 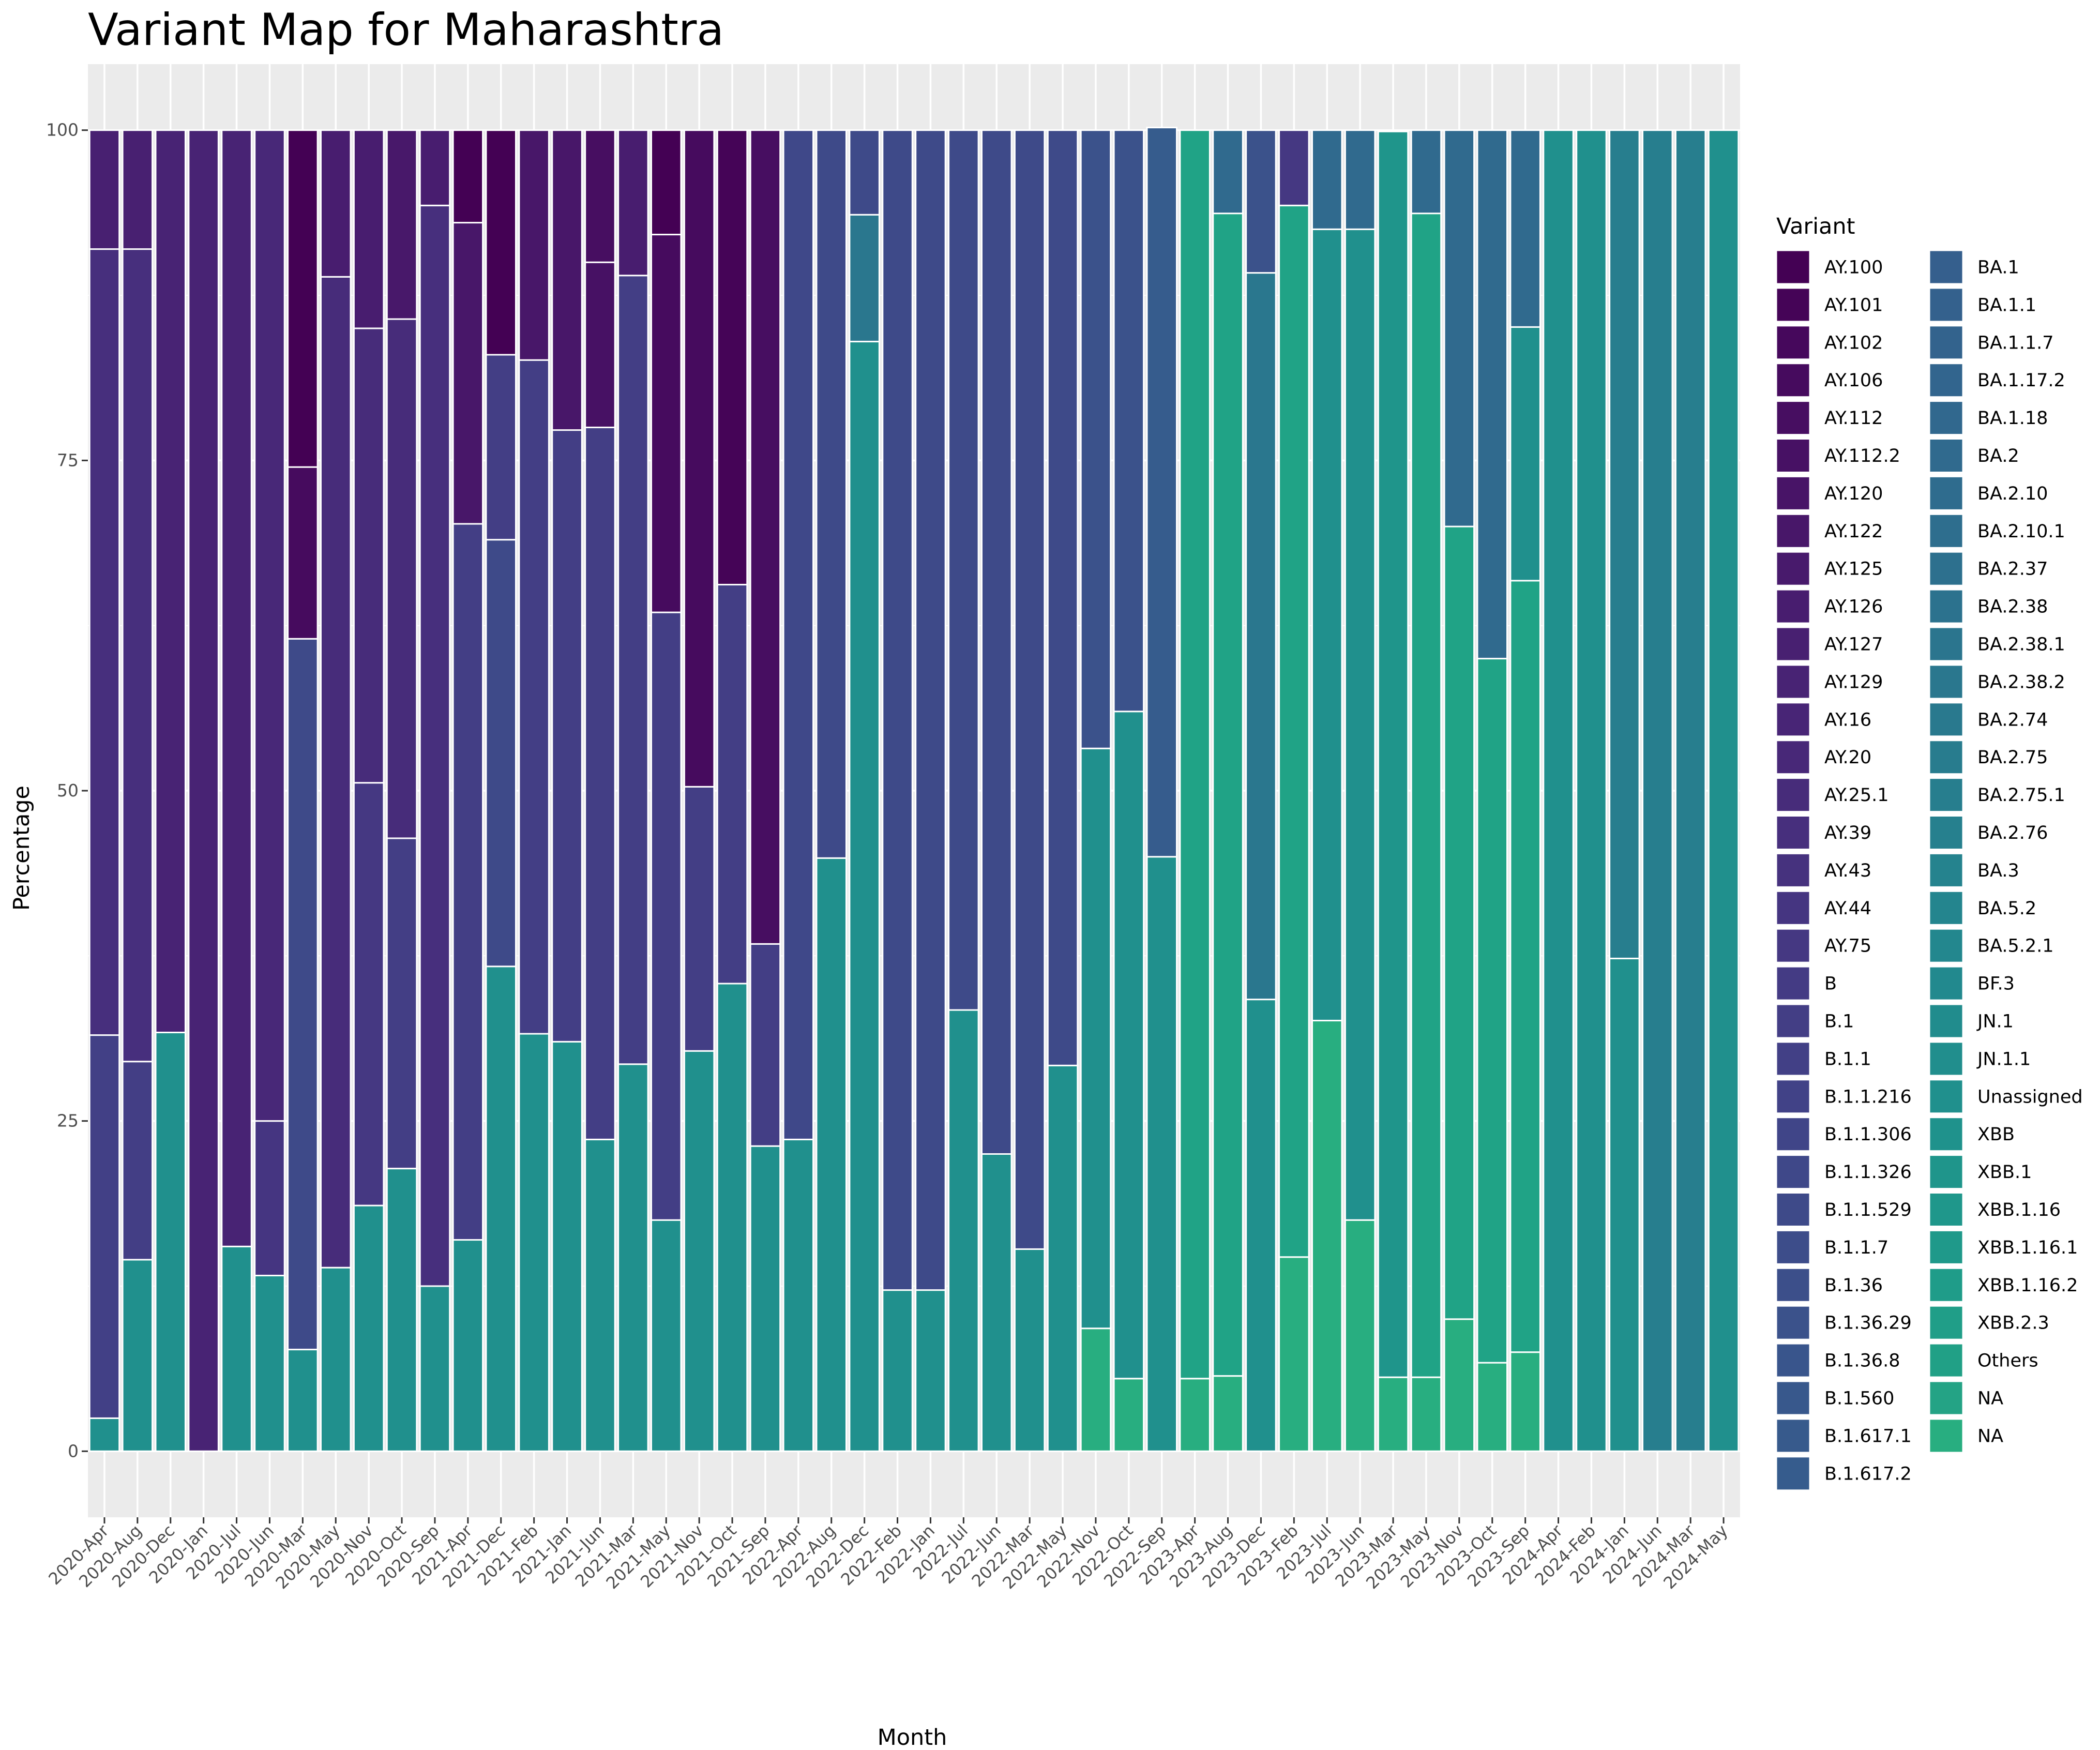 I want to click on legend-label: BA.2, so click(x=1998, y=456).